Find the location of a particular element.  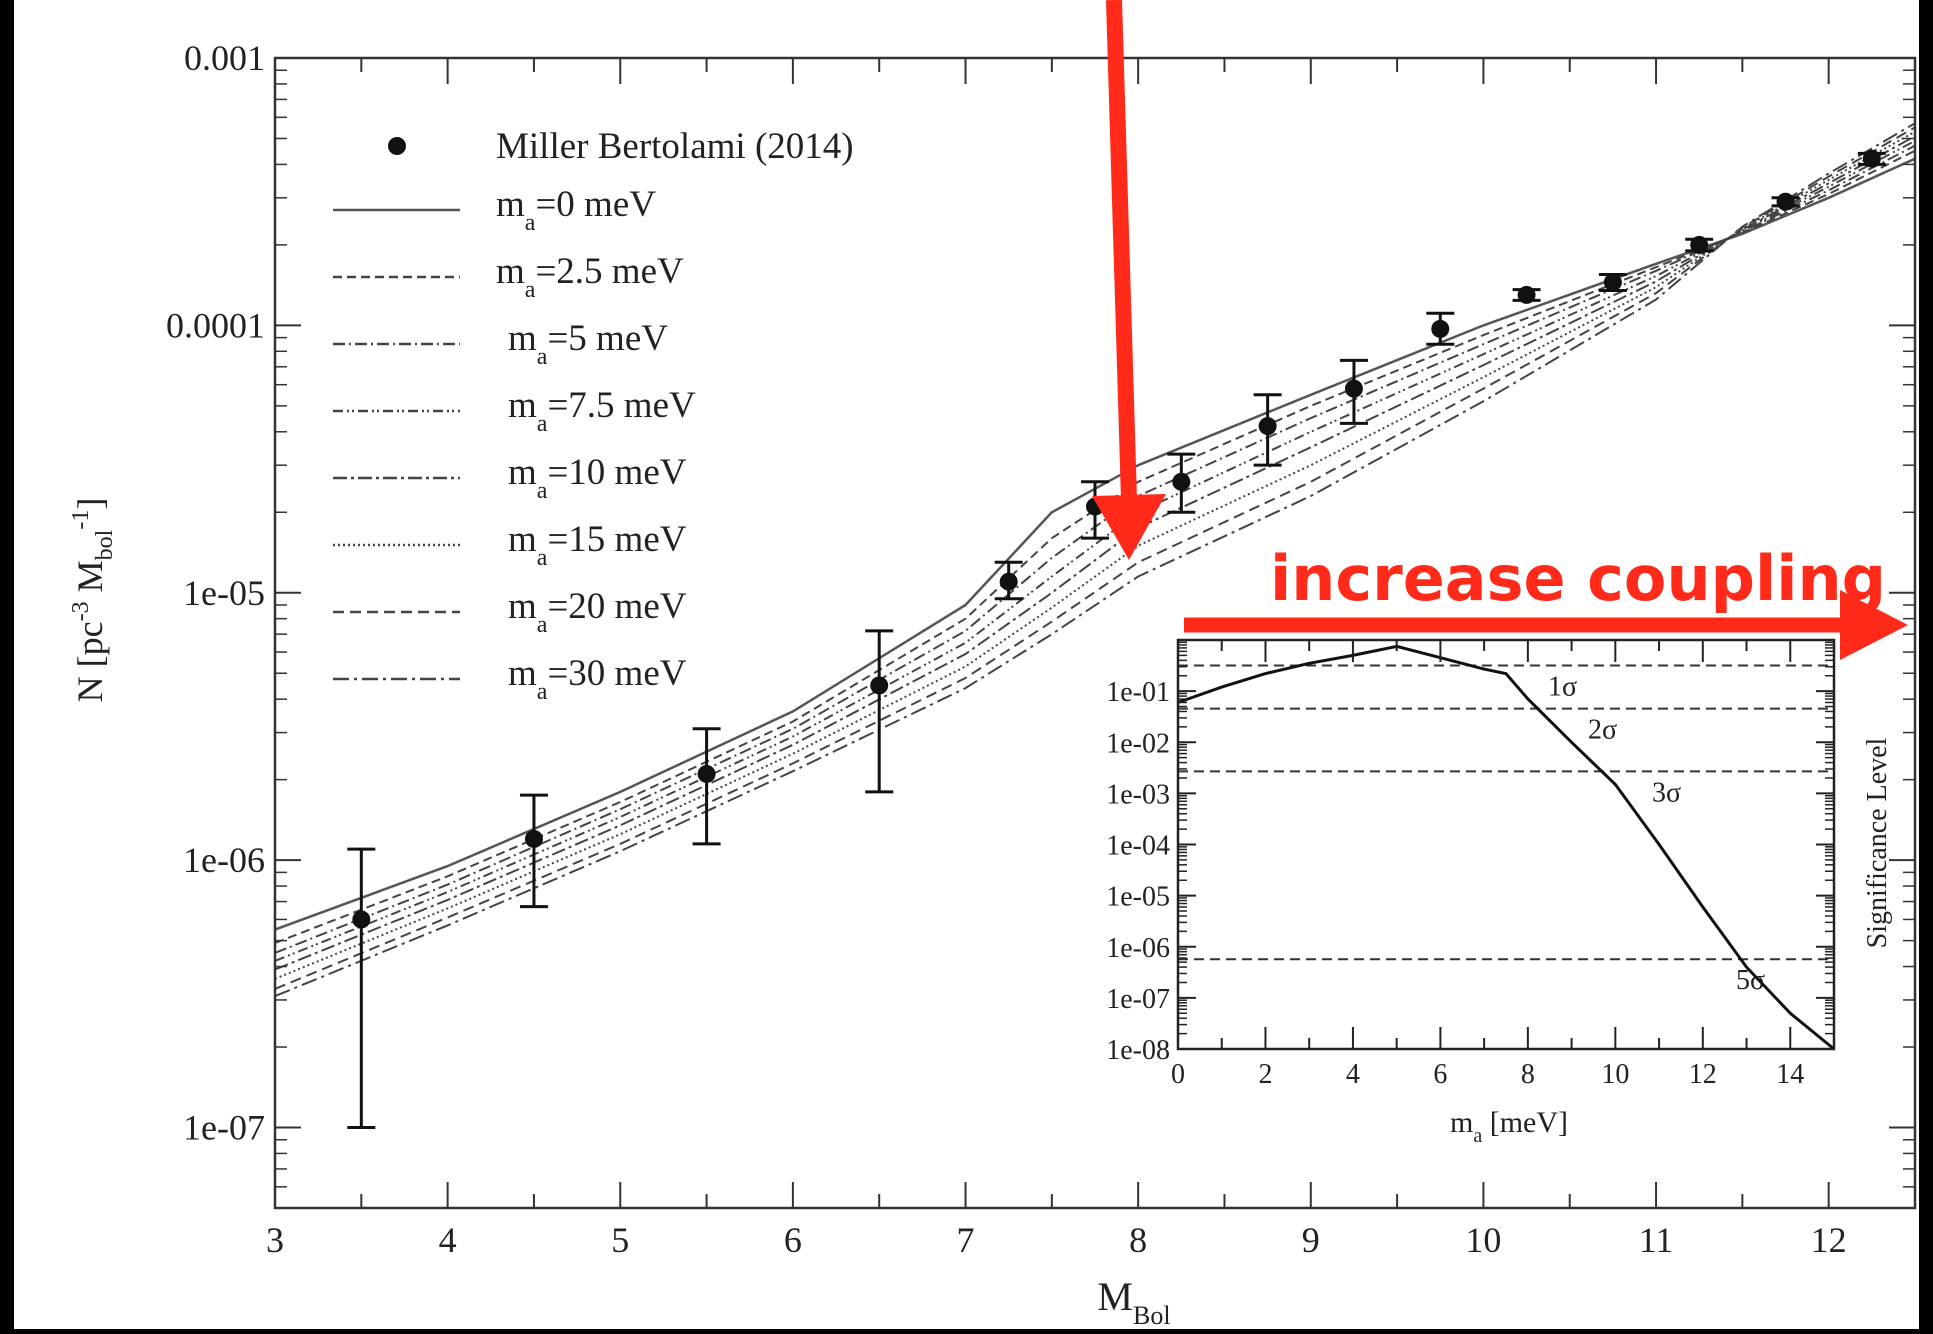

significance-label-2: 3σ is located at coordinates (1666, 792).